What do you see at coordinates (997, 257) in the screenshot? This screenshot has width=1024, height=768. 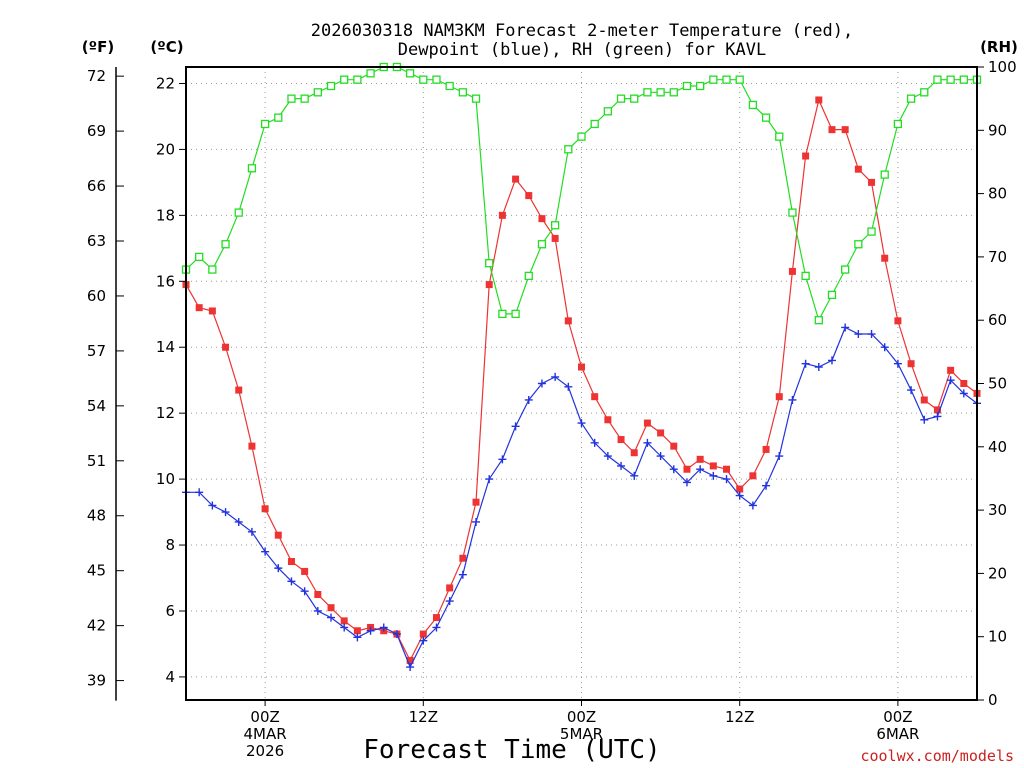 I see `rh-tick-label: 70` at bounding box center [997, 257].